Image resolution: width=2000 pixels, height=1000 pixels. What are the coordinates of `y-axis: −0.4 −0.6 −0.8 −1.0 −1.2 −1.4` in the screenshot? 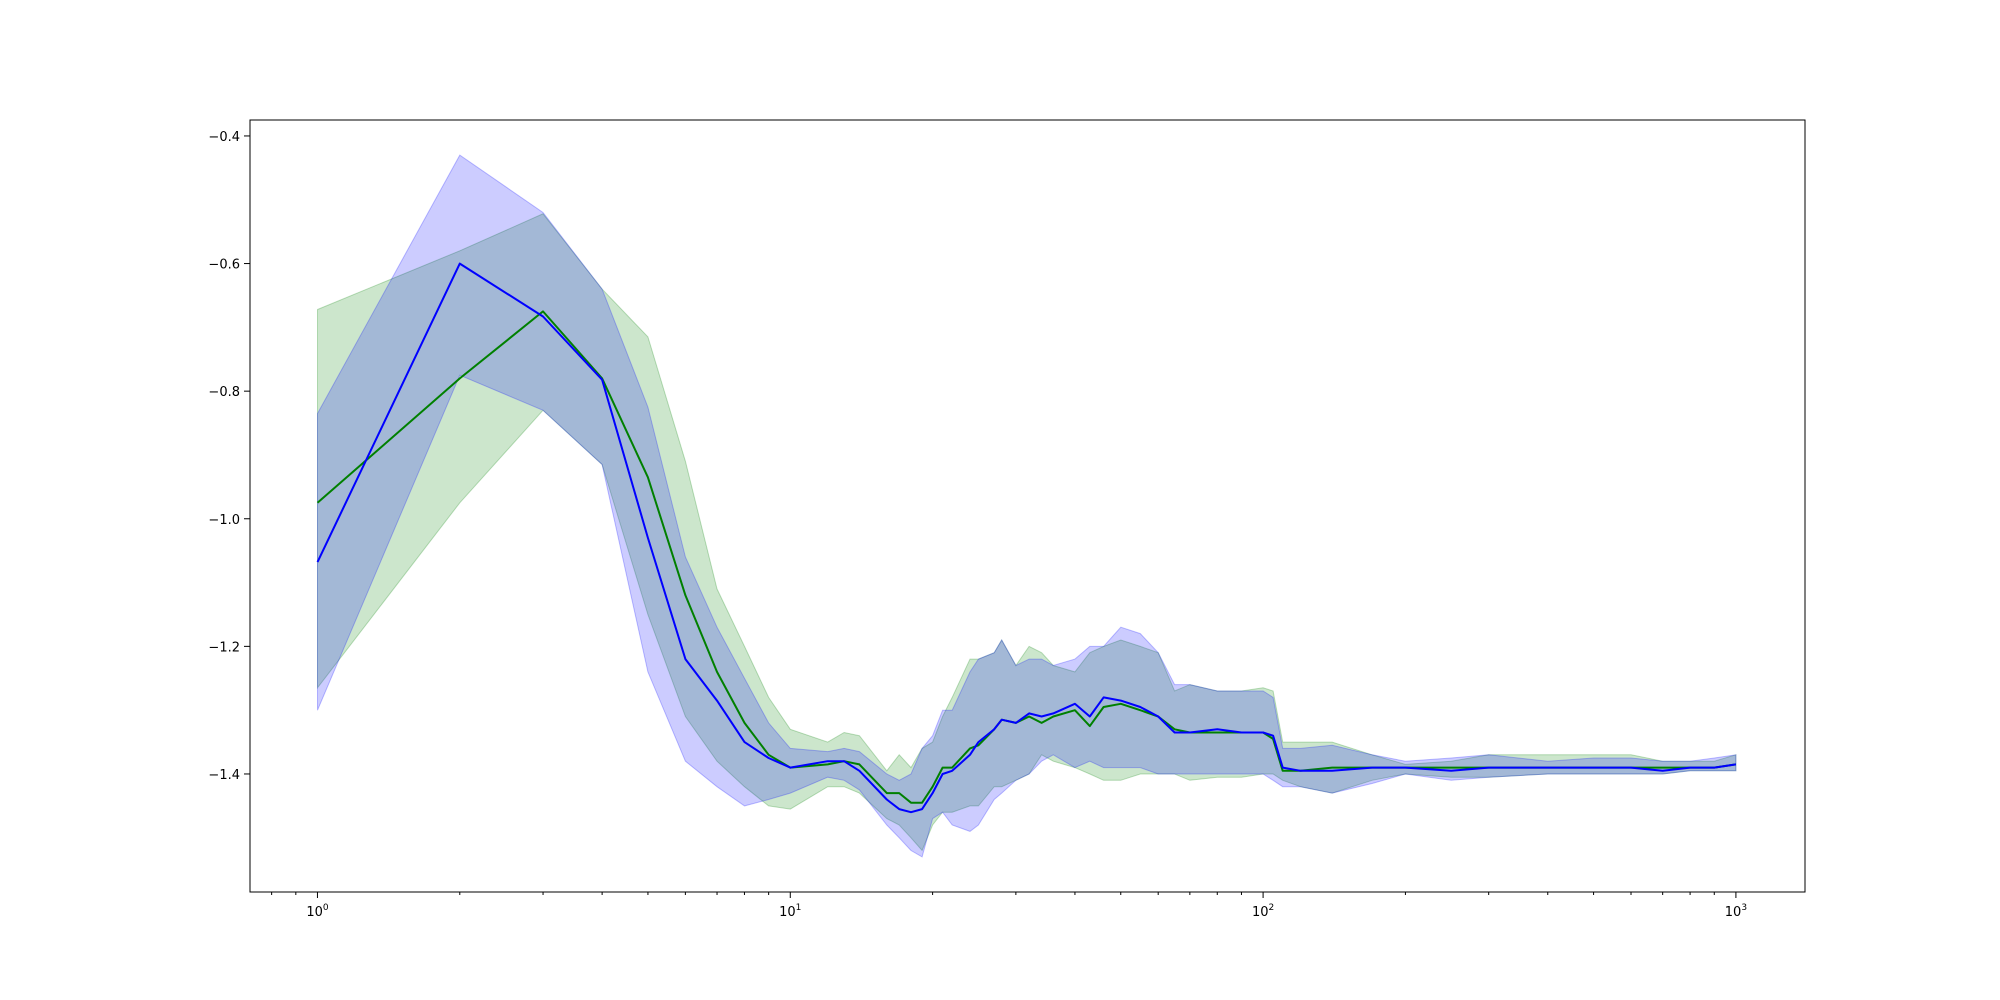 It's located at (229, 456).